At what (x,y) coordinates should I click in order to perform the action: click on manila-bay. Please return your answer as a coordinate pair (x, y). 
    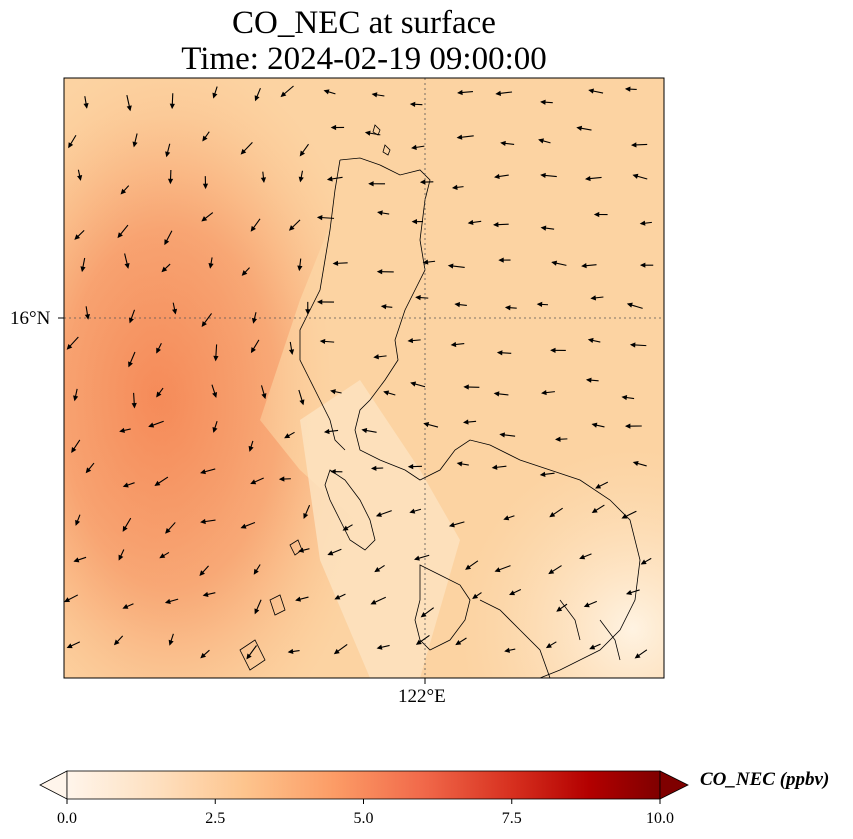
    Looking at the image, I should click on (350, 510).